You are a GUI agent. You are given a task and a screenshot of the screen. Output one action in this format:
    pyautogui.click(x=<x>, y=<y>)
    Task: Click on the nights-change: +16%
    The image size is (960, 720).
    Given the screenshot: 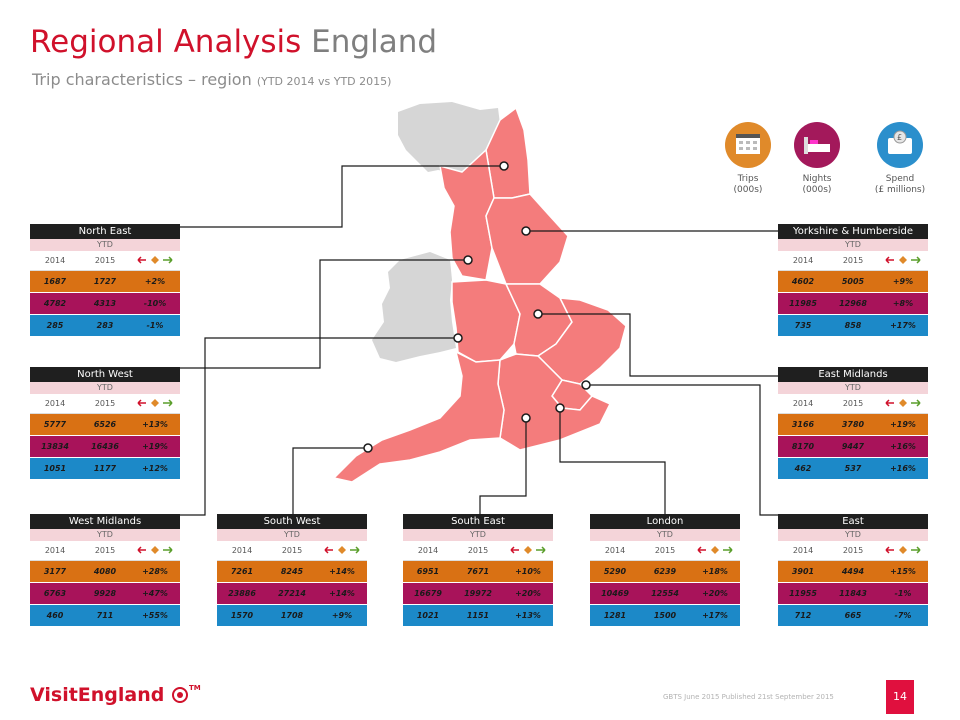 What is the action you would take?
    pyautogui.click(x=903, y=446)
    